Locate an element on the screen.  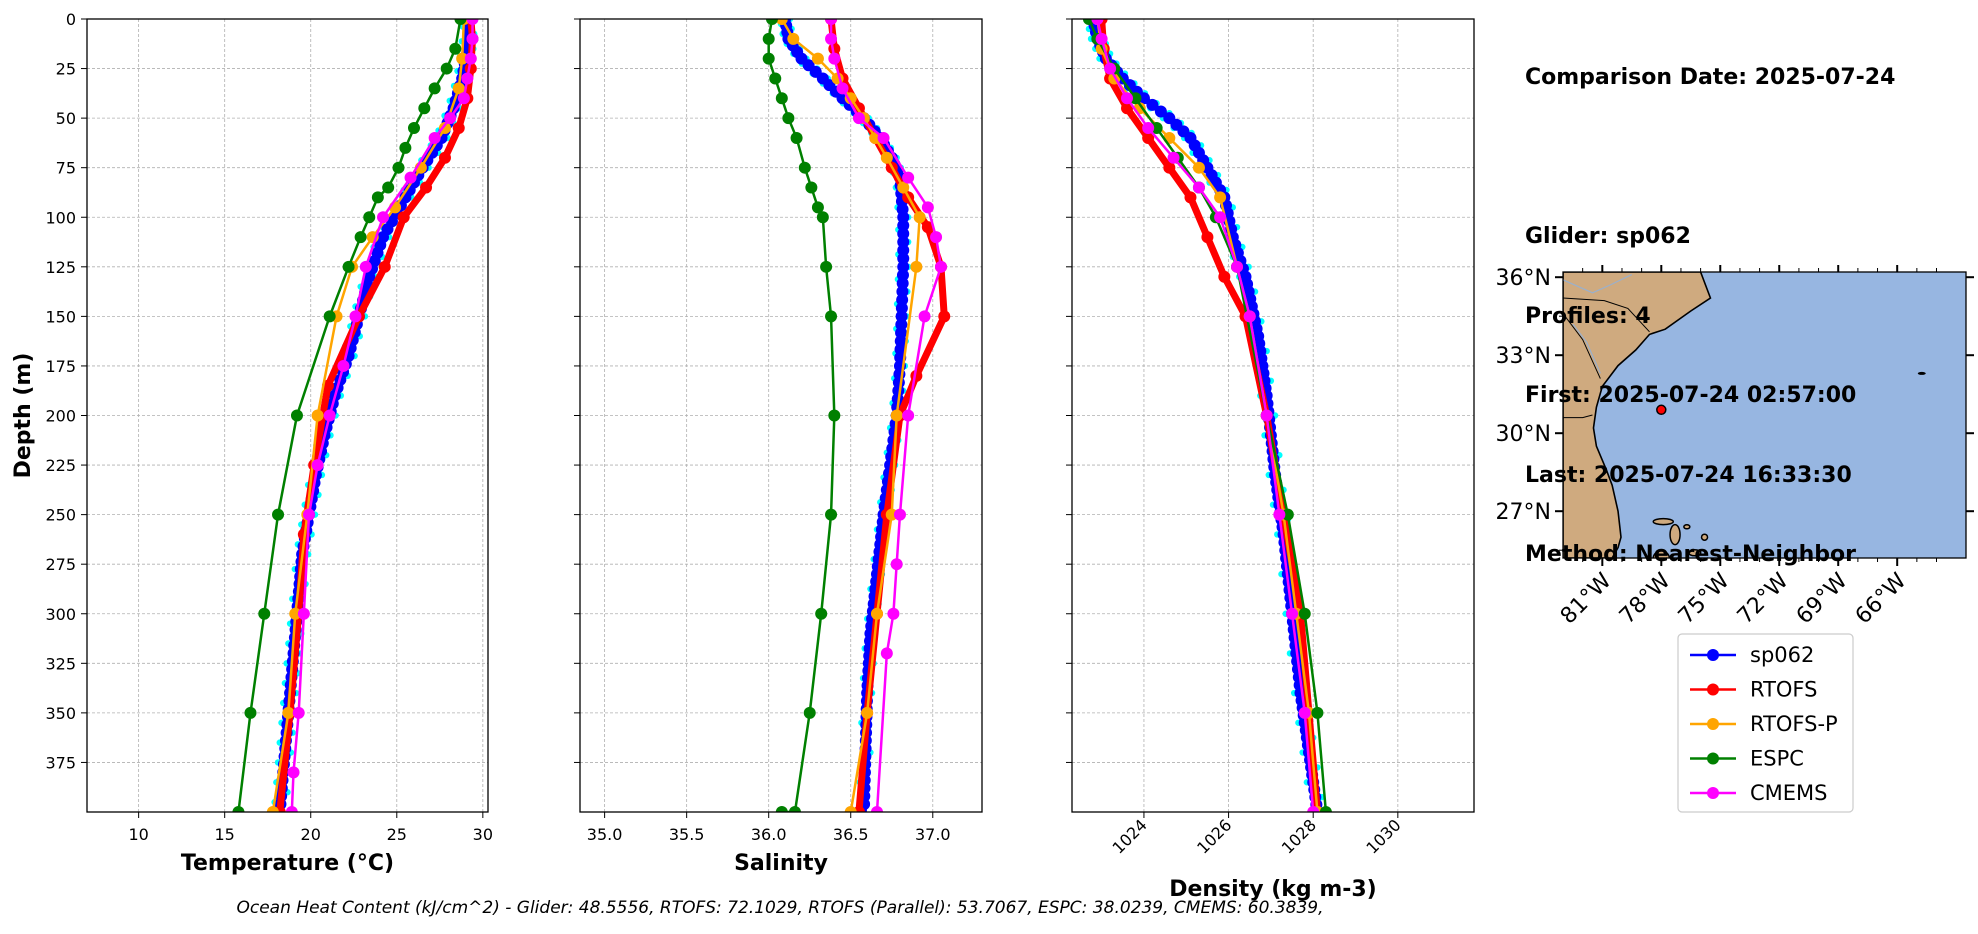
y-tick-label: 100 is located at coordinates (60, 217).